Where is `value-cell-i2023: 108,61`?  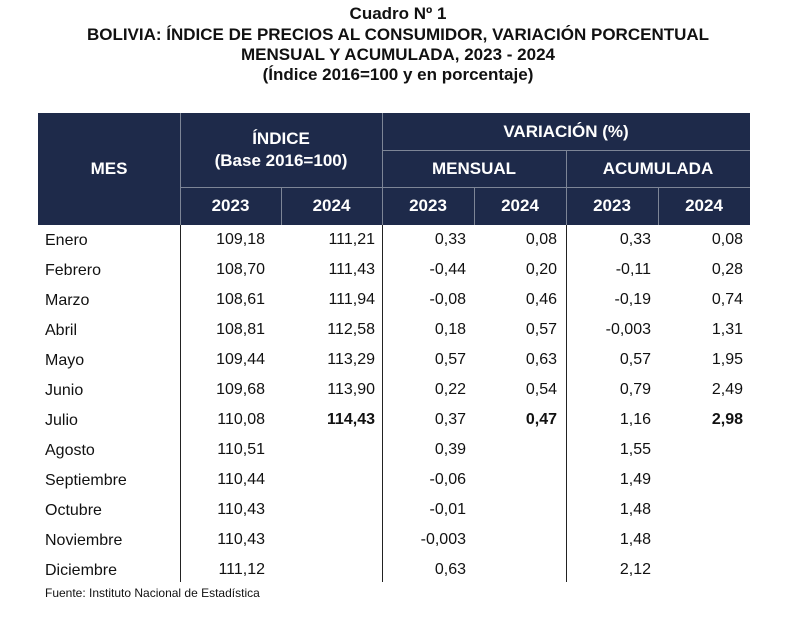
value-cell-i2023: 108,61 is located at coordinates (240, 299).